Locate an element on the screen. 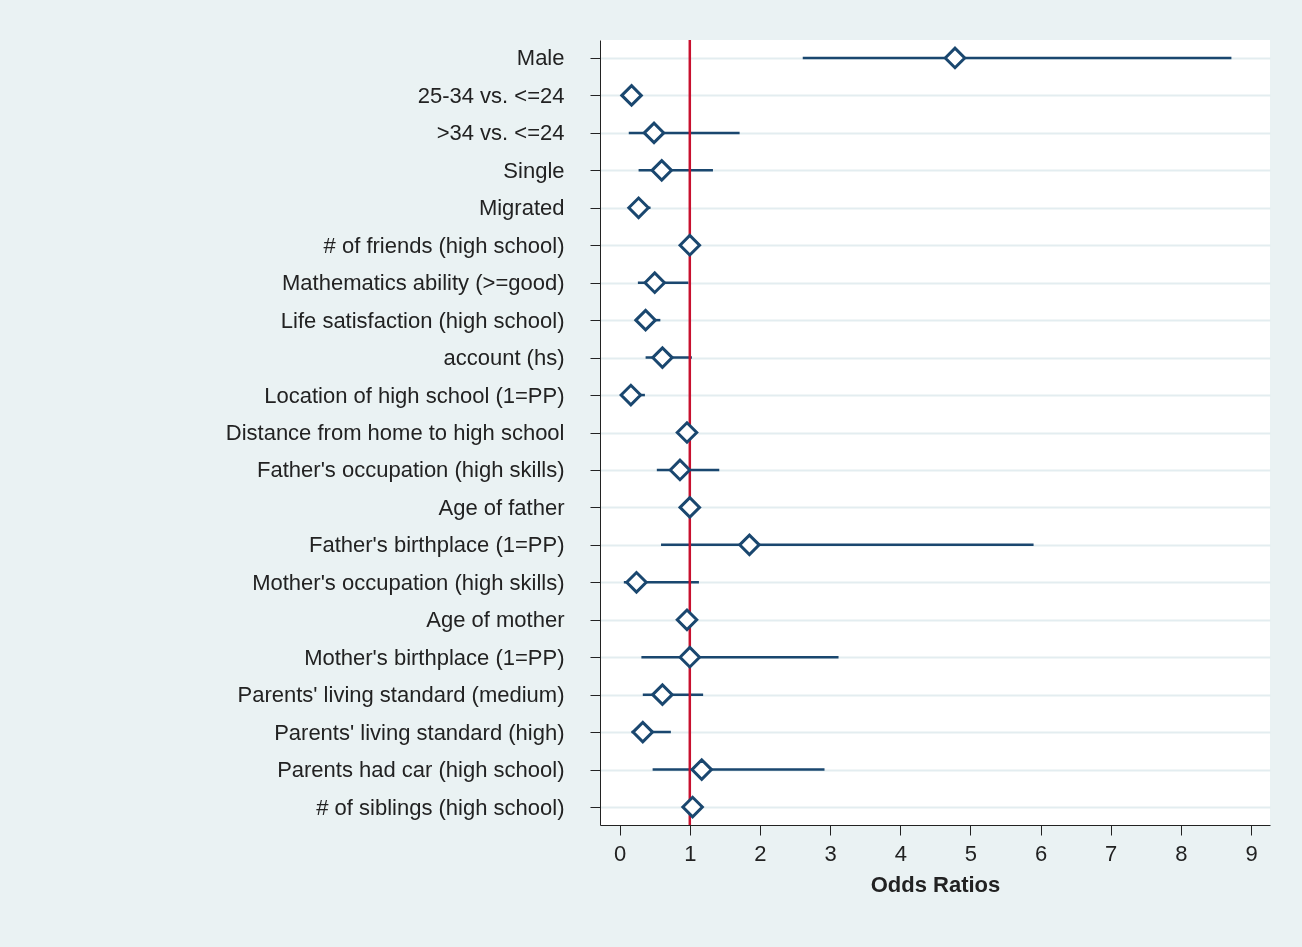 The height and width of the screenshot is (947, 1302). y-tick-label: Father's birthplace (1=PP) is located at coordinates (437, 545).